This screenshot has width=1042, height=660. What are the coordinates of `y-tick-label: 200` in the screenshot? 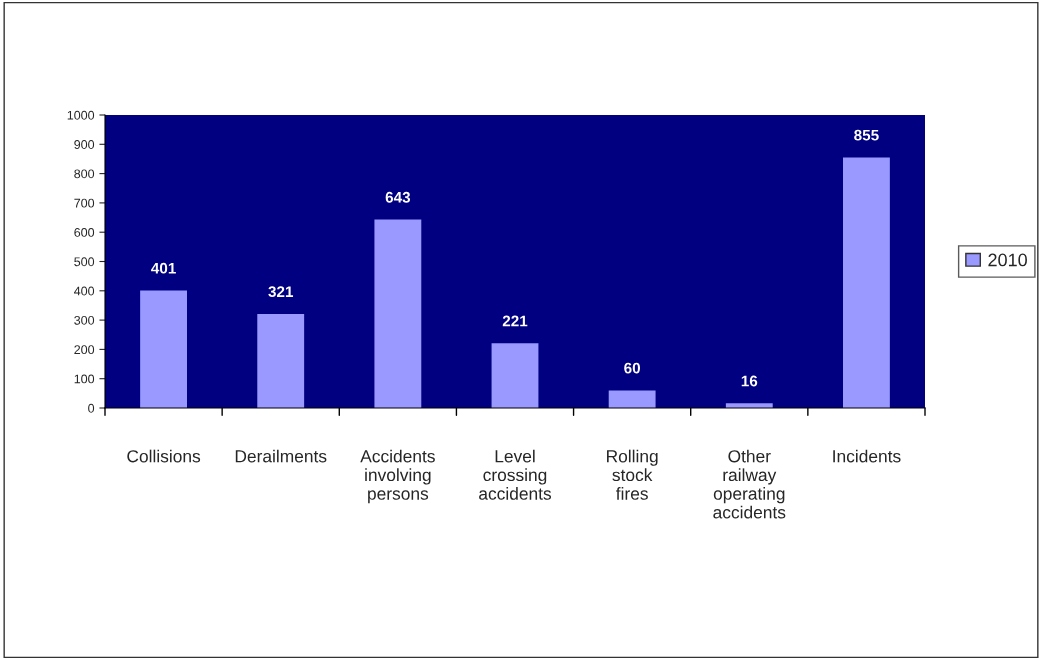 It's located at (84, 350).